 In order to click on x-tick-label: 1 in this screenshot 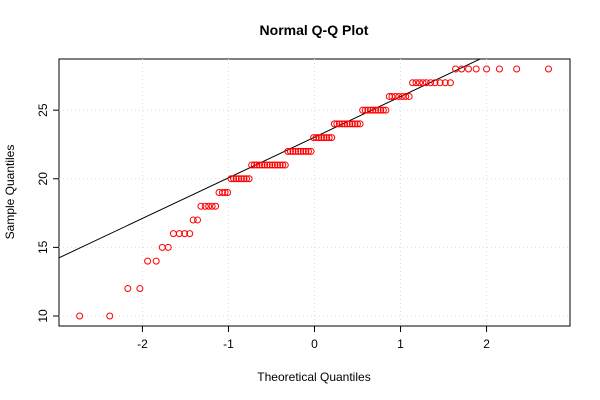, I will do `click(400, 344)`.